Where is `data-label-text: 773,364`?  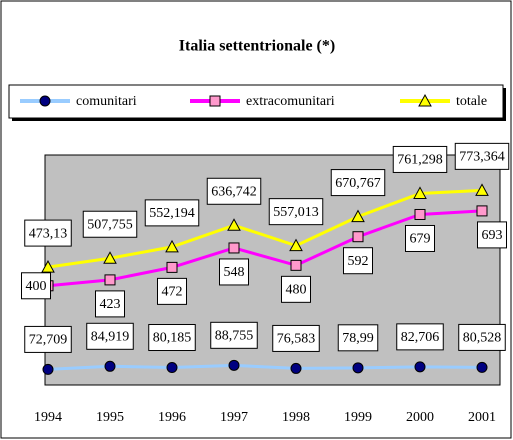 data-label-text: 773,364 is located at coordinates (482, 157).